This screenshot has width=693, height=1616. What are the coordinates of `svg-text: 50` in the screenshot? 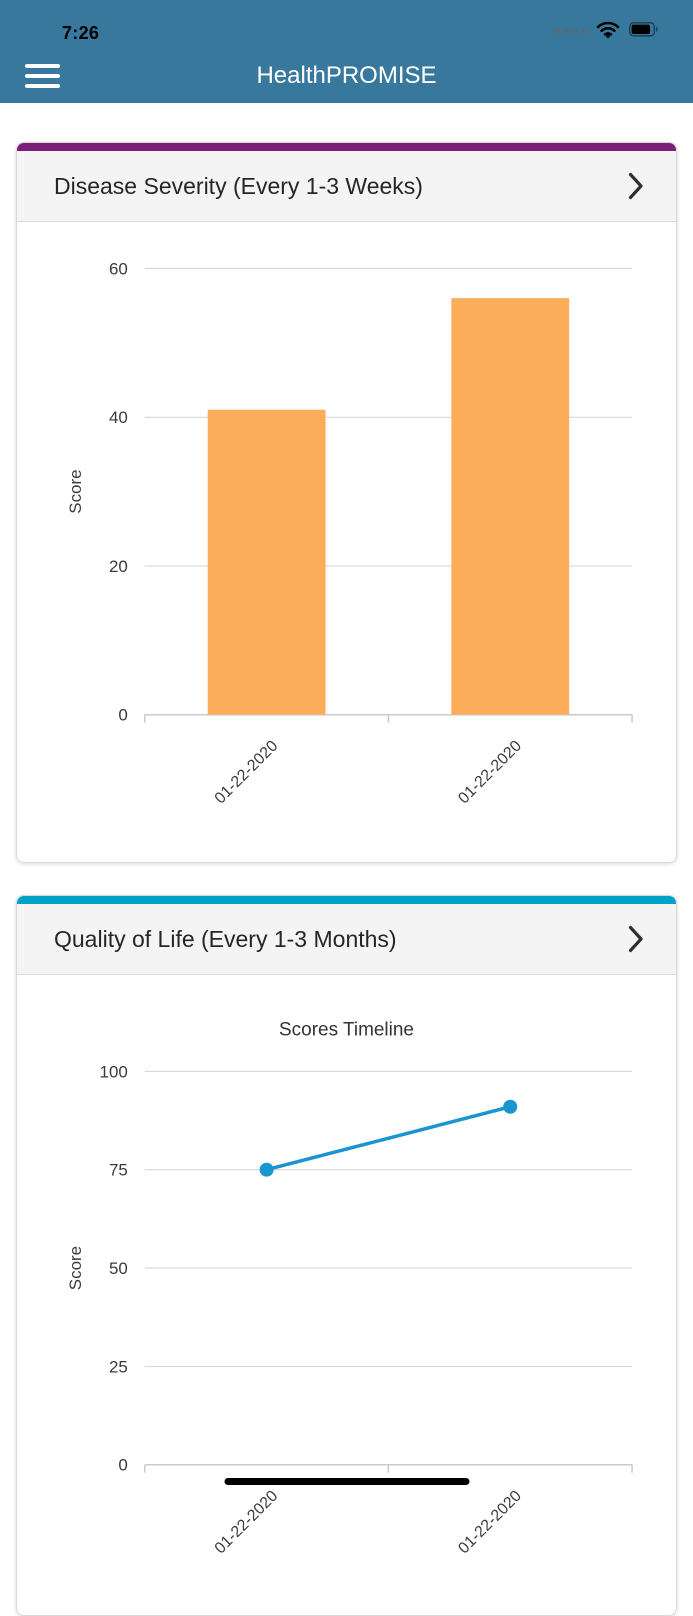 It's located at (118, 1268).